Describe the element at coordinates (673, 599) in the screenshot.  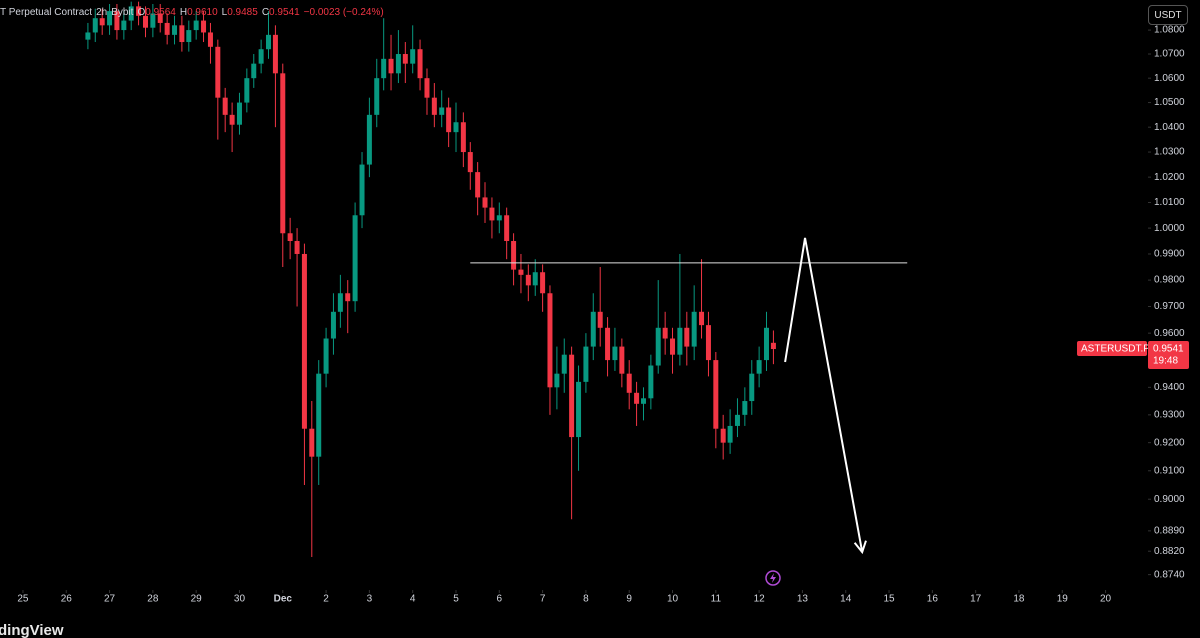
I see `x-tick-label: 10` at that location.